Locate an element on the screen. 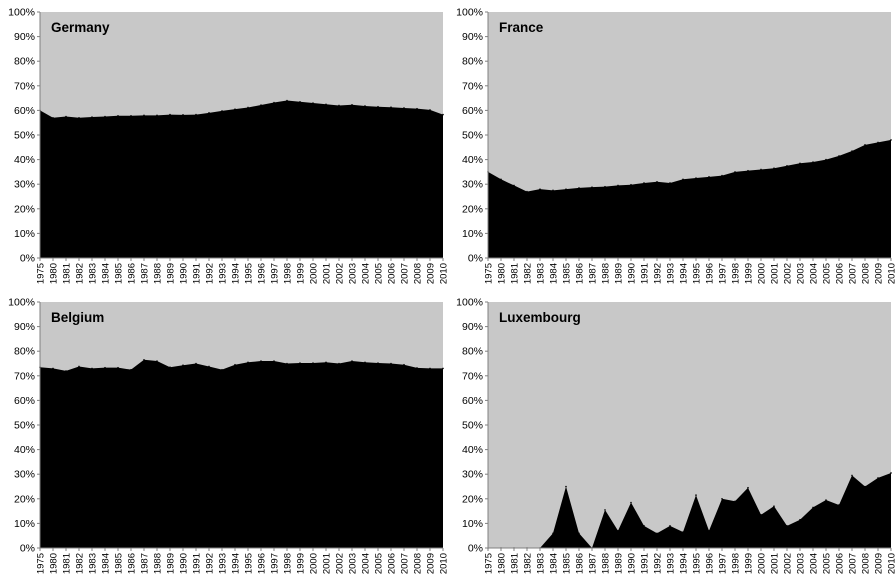  area-series-luxembourg is located at coordinates (689, 510).